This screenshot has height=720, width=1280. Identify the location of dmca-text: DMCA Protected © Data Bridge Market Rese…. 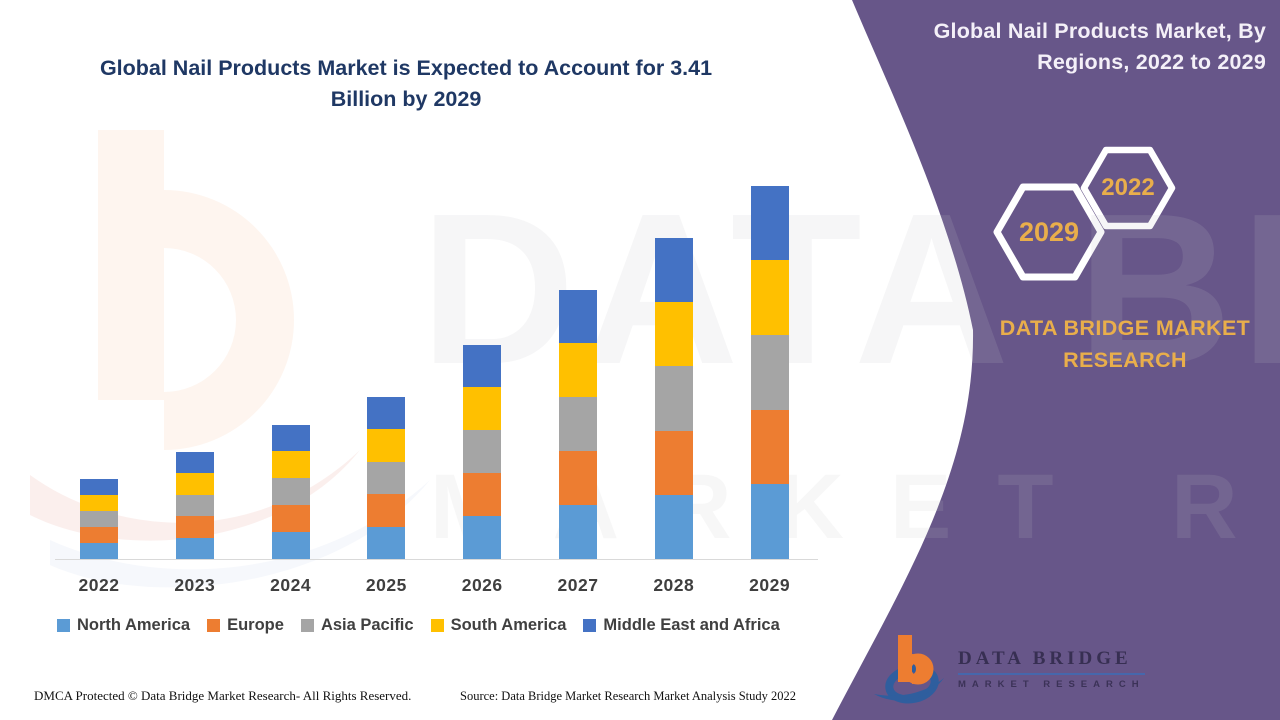
(223, 695).